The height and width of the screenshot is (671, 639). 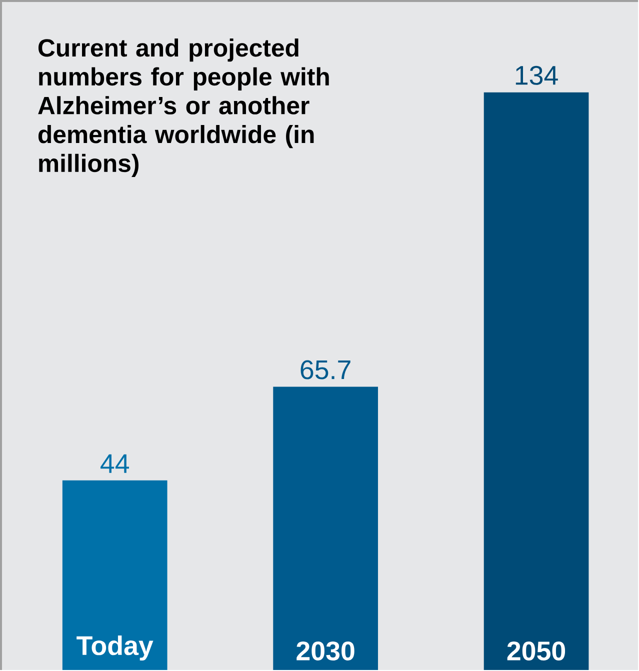 I want to click on x-tick-label: 2030, so click(x=325, y=650).